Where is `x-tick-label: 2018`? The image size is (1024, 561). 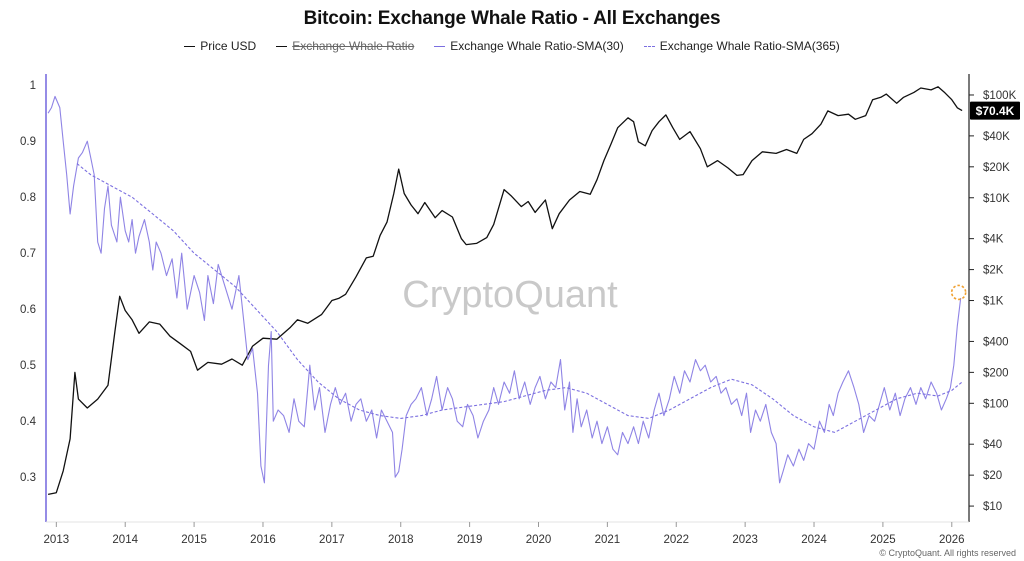 x-tick-label: 2018 is located at coordinates (401, 540).